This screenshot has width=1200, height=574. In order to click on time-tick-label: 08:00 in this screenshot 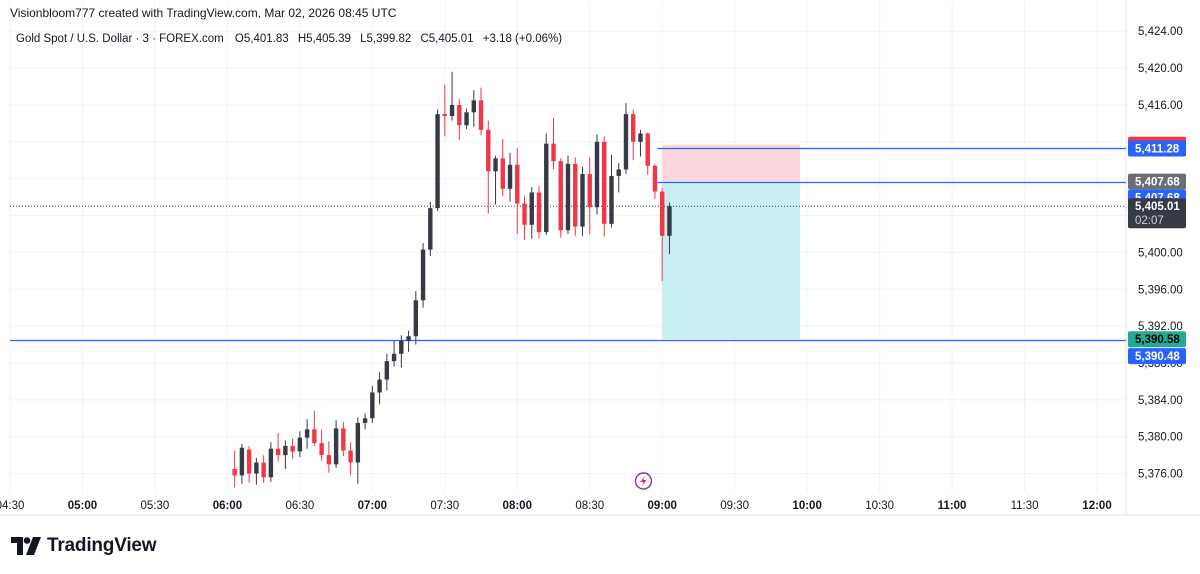, I will do `click(517, 506)`.